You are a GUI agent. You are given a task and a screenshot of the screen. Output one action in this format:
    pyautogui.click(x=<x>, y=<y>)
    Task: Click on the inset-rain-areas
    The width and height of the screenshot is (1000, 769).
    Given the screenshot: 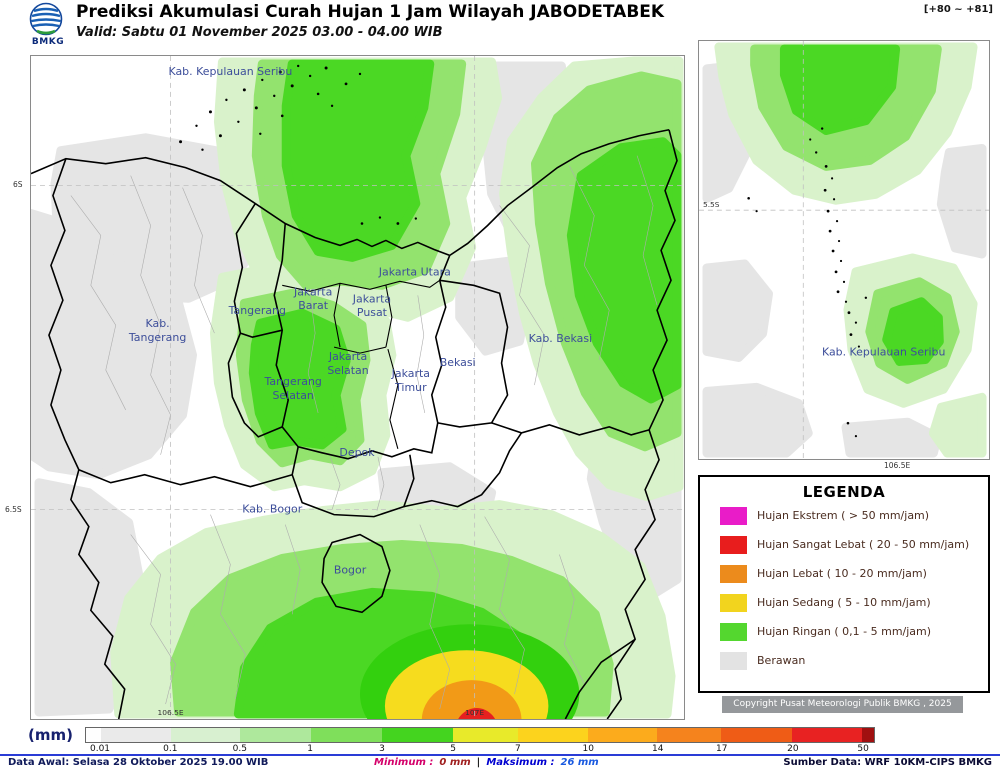 What is the action you would take?
    pyautogui.click(x=850, y=250)
    